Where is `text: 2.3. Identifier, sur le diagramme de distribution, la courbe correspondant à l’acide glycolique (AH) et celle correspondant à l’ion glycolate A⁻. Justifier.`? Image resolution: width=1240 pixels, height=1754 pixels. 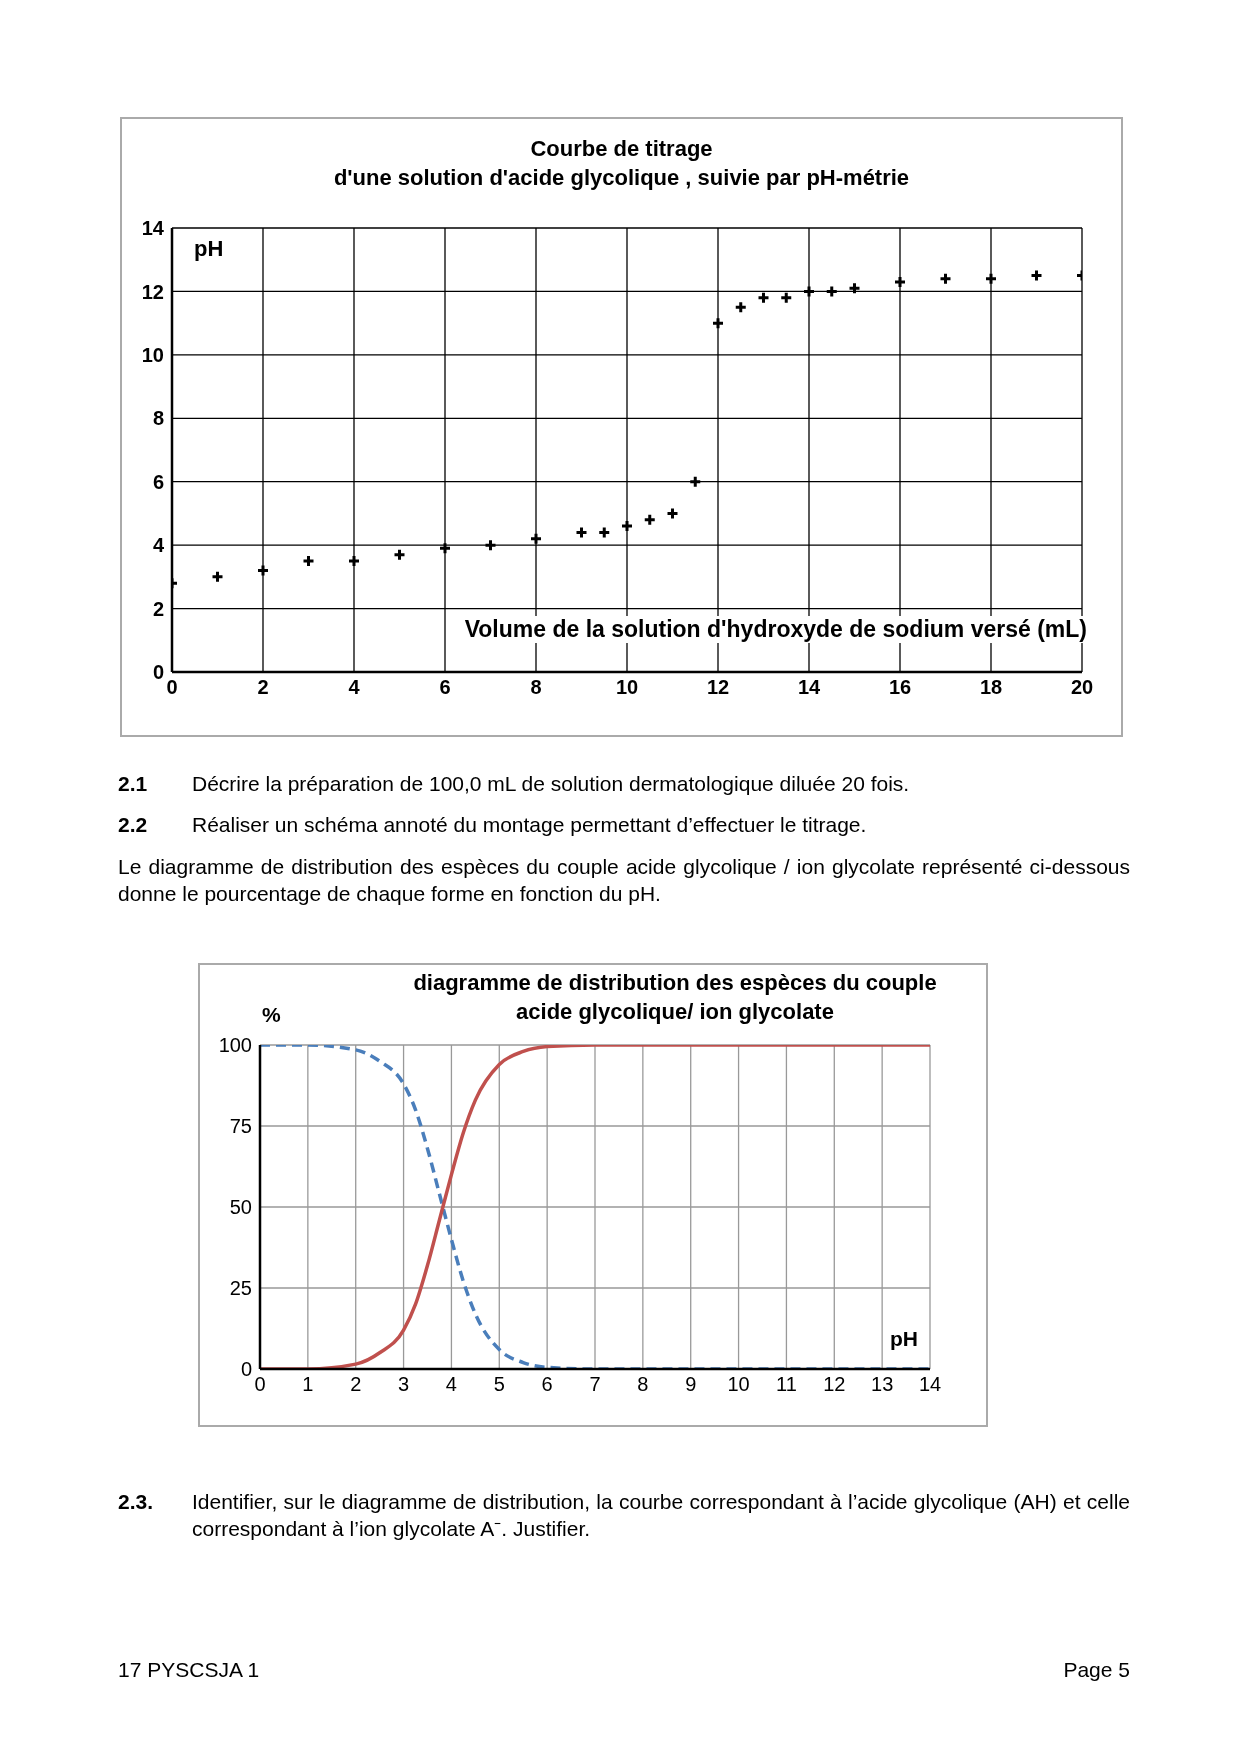
text: 2.3. Identifier, sur le diagramme de distribution, la courbe correspondant à l’acide glycolique (AH) et celle correspondant à l’ion glycolate A⁻. Justifier. is located at coordinates (624, 1515).